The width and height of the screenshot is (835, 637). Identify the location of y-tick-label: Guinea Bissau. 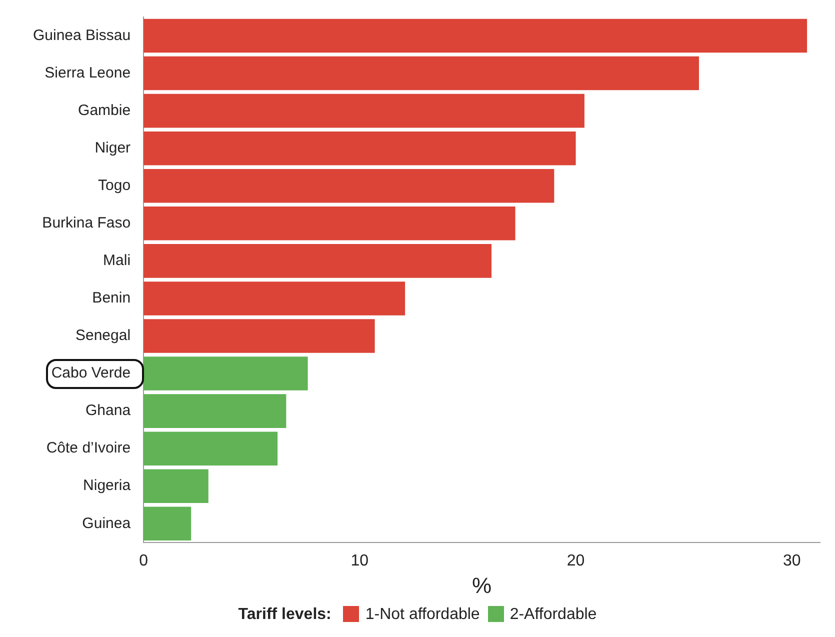
(81, 35).